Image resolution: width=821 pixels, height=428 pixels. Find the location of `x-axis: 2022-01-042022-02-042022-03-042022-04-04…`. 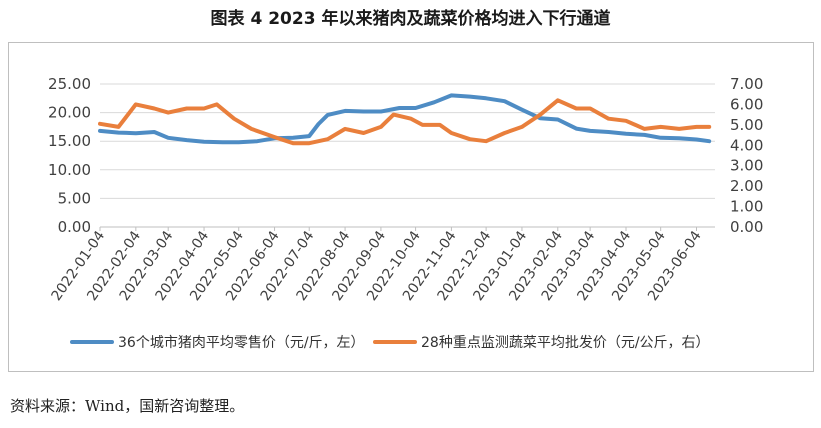

x-axis: 2022-01-042022-02-042022-03-042022-04-04… is located at coordinates (381, 265).